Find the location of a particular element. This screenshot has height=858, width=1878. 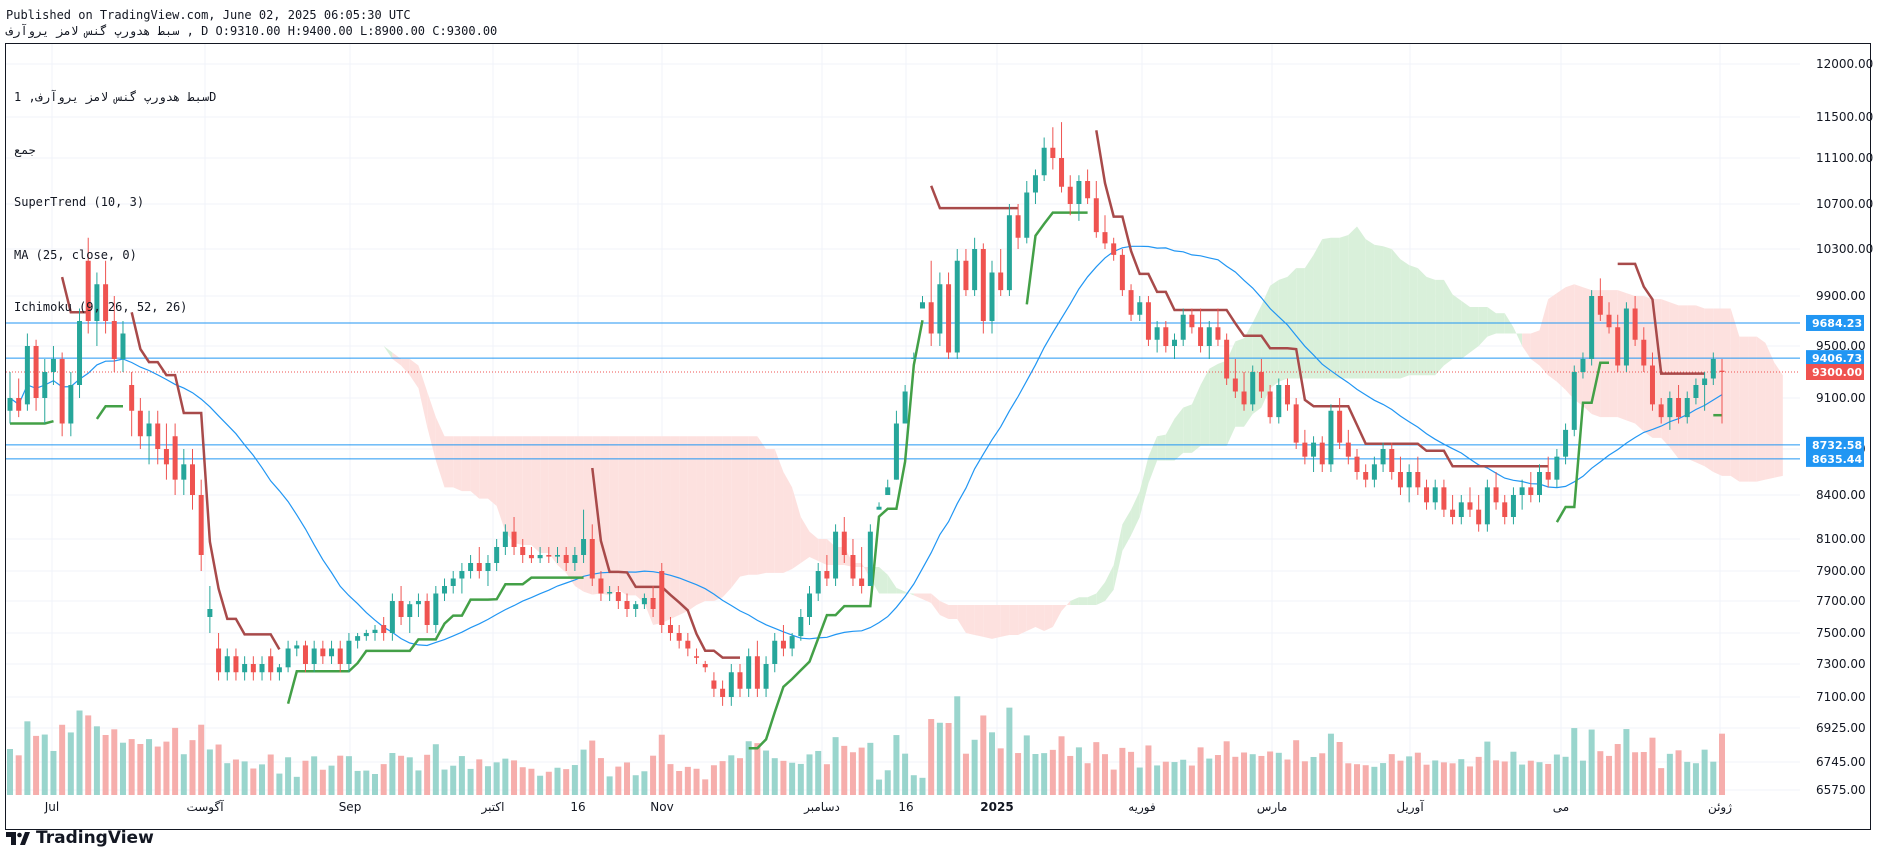

price-tick-label: 10300.00 is located at coordinates (1844, 249).